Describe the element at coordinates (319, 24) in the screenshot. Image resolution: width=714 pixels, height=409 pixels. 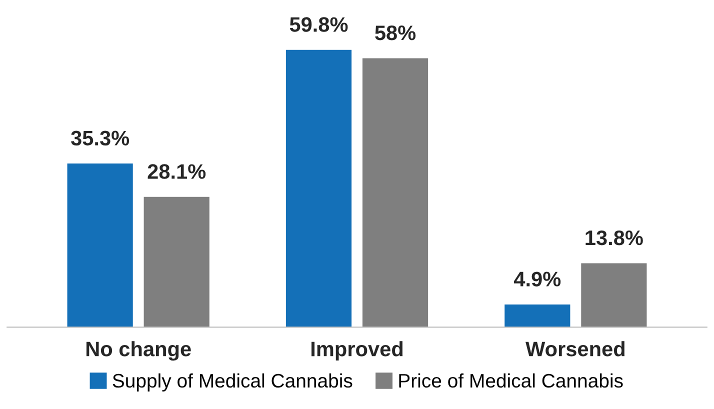
I see `data-label: 59.8%` at that location.